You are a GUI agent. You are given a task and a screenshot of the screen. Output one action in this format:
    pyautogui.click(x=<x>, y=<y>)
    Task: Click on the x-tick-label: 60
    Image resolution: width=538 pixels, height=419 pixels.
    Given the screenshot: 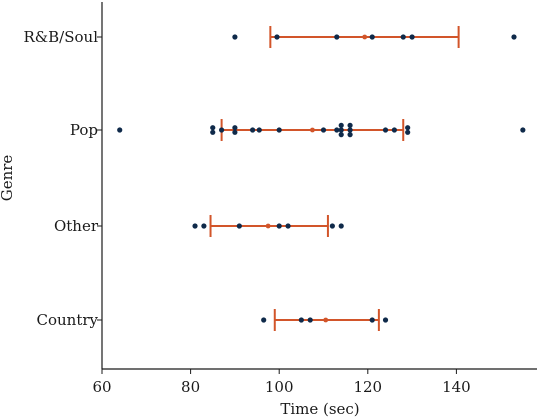 What is the action you would take?
    pyautogui.click(x=101, y=387)
    